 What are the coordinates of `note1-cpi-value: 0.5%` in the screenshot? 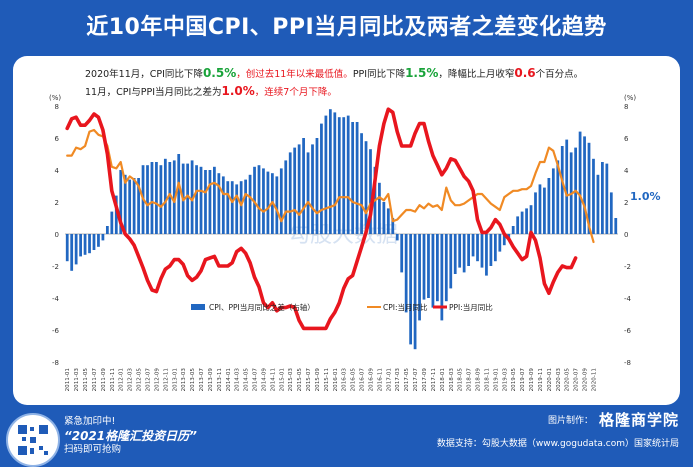 It's located at (219, 73).